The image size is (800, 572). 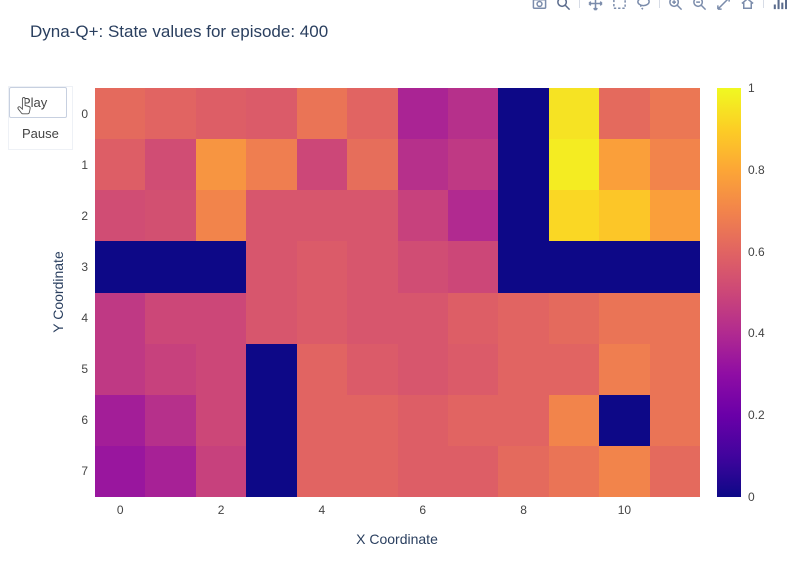 What do you see at coordinates (84, 369) in the screenshot?
I see `y-tick-label: 5` at bounding box center [84, 369].